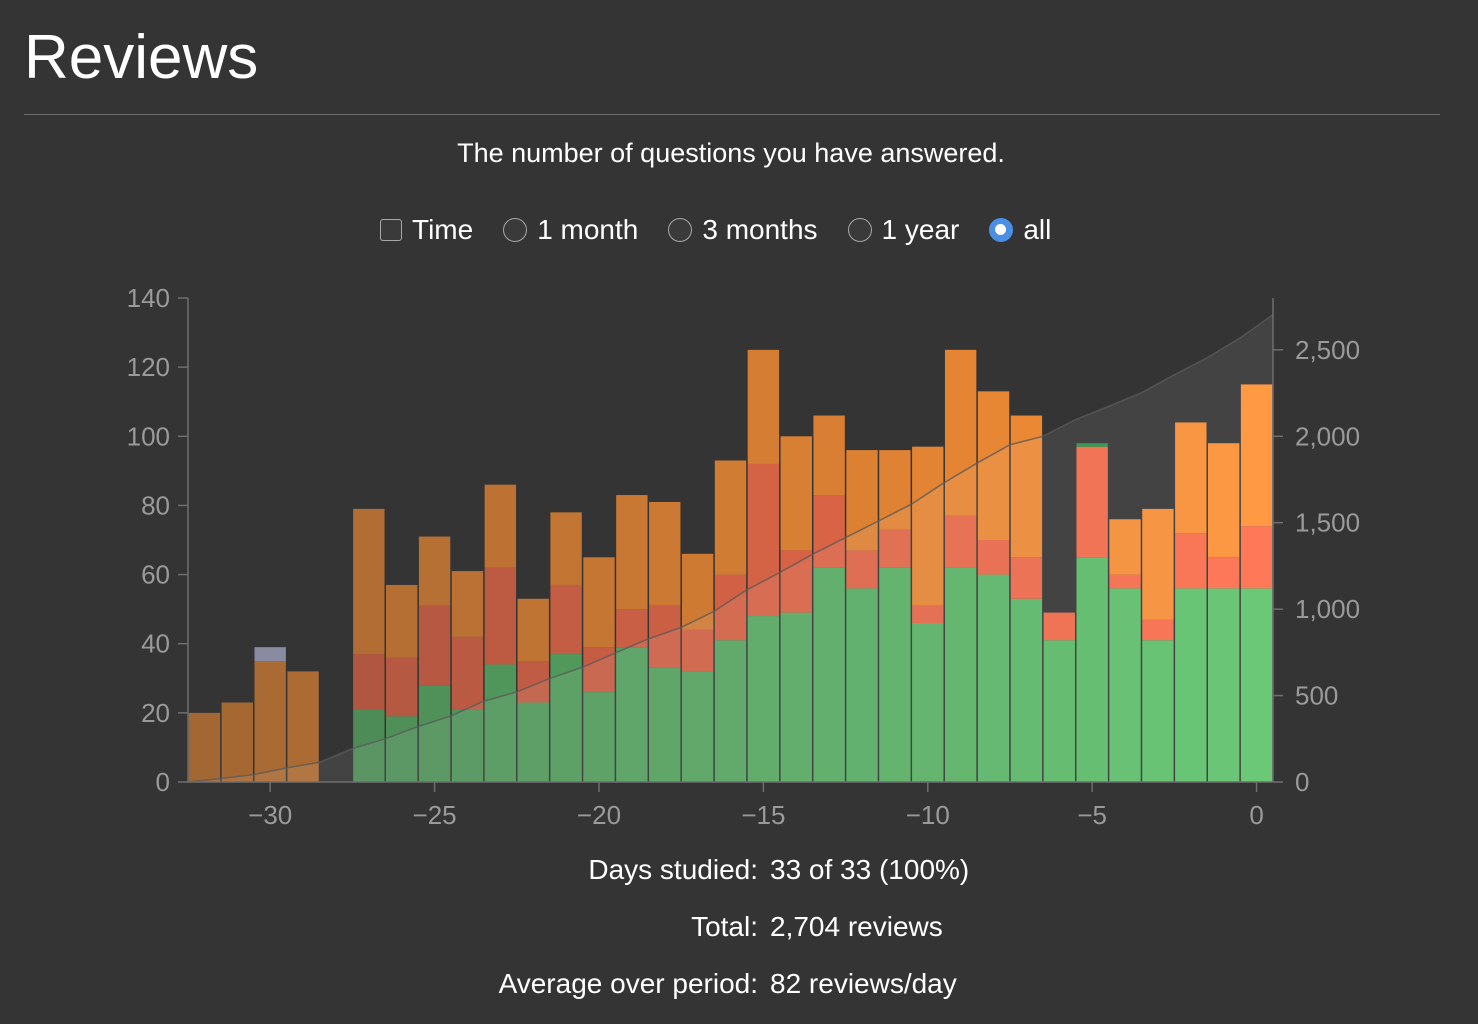 The width and height of the screenshot is (1478, 1024). I want to click on y-tick-label: 80, so click(155, 505).